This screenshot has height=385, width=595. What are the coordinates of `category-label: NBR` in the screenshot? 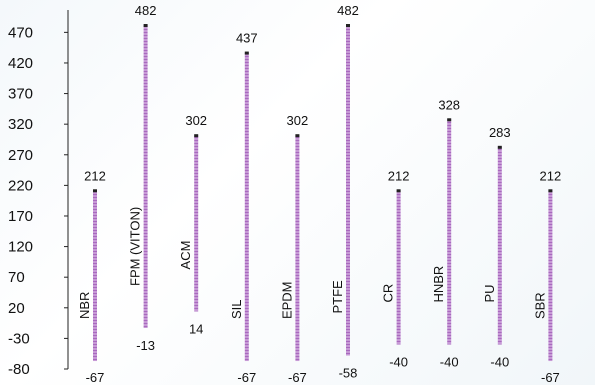 It's located at (84, 305).